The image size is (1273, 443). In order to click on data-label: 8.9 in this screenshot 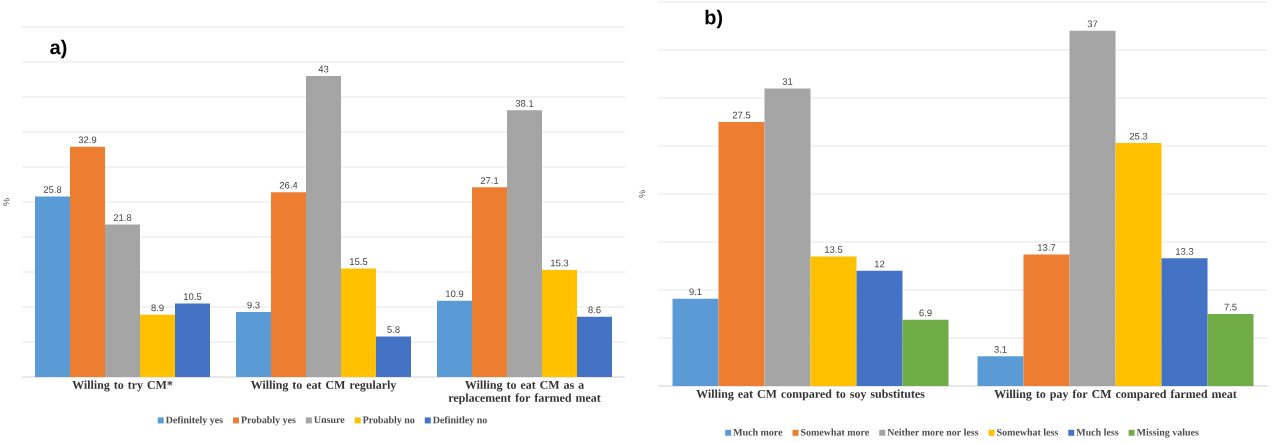, I will do `click(157, 308)`.